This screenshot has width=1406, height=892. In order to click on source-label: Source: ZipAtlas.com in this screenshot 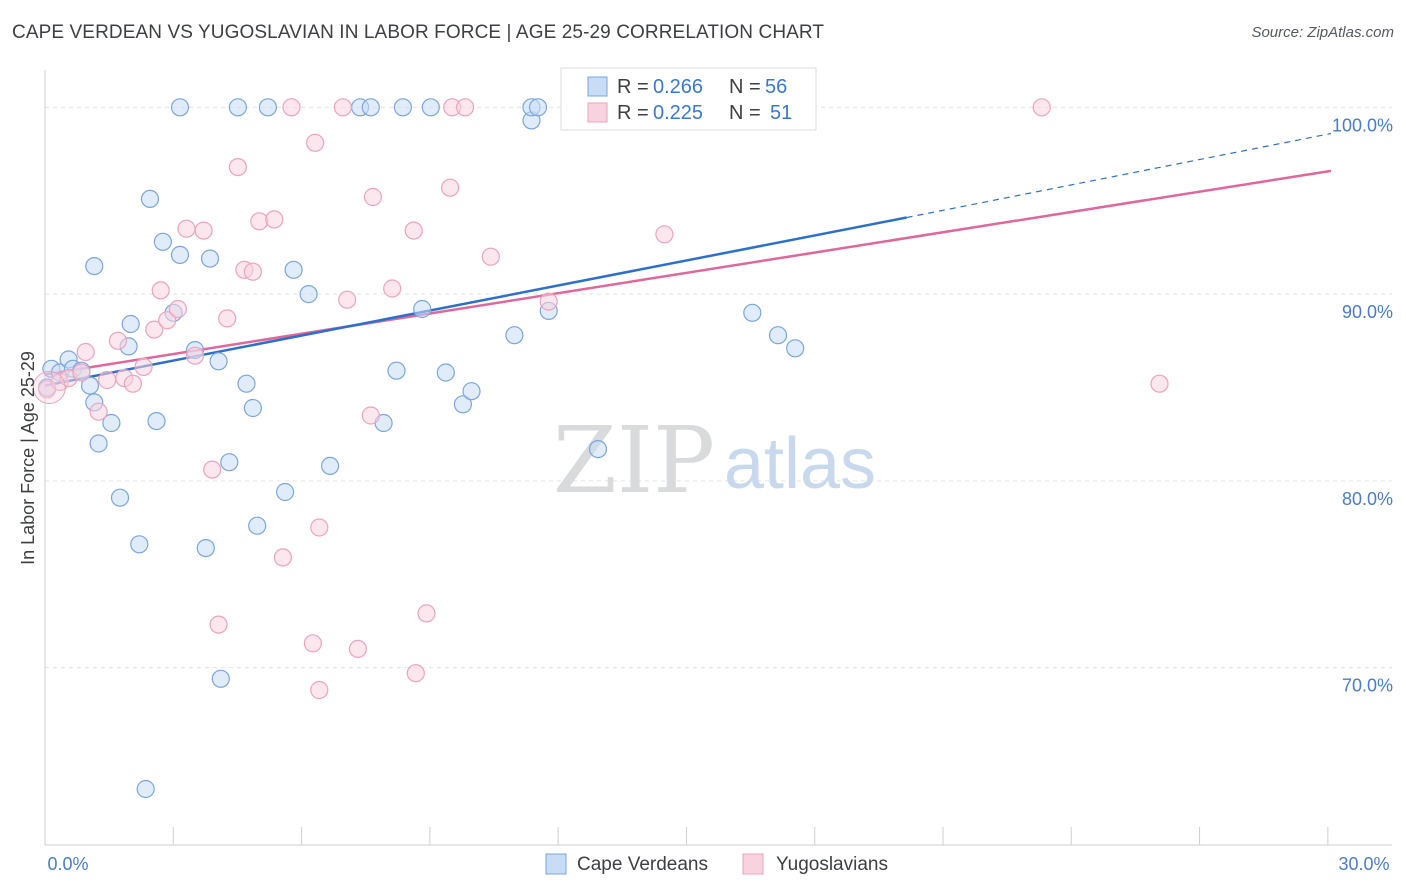, I will do `click(1322, 32)`.